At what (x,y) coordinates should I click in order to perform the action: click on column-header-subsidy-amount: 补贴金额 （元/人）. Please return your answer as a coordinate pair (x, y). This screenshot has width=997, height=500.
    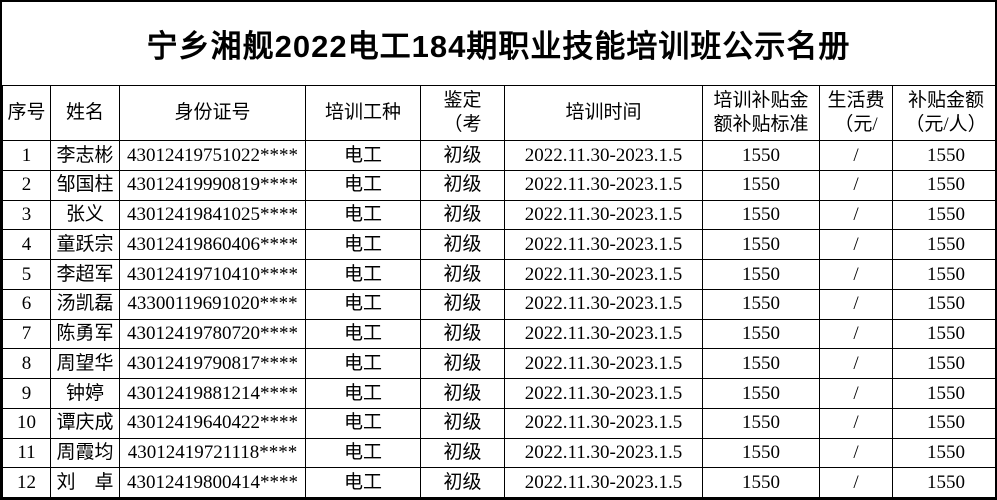
    Looking at the image, I should click on (943, 113).